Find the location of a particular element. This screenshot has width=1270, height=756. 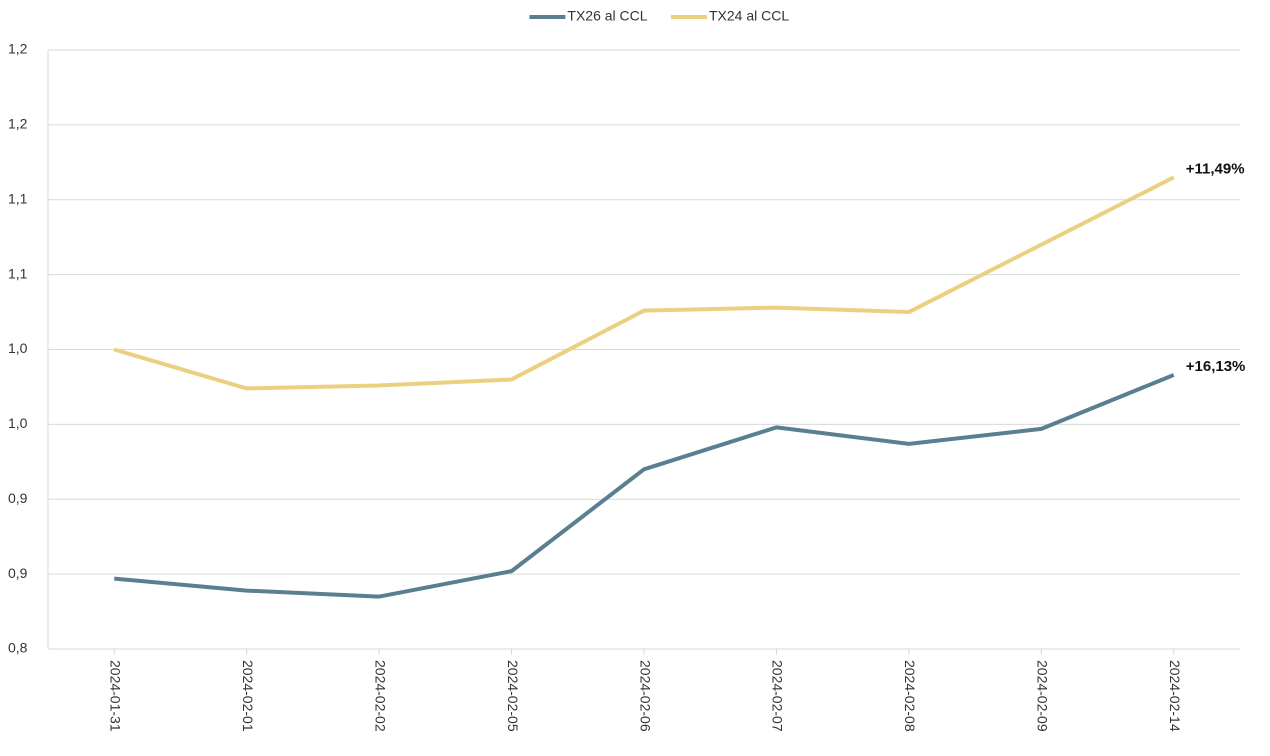

x-tick-label: 2024-02-05 is located at coordinates (513, 696).